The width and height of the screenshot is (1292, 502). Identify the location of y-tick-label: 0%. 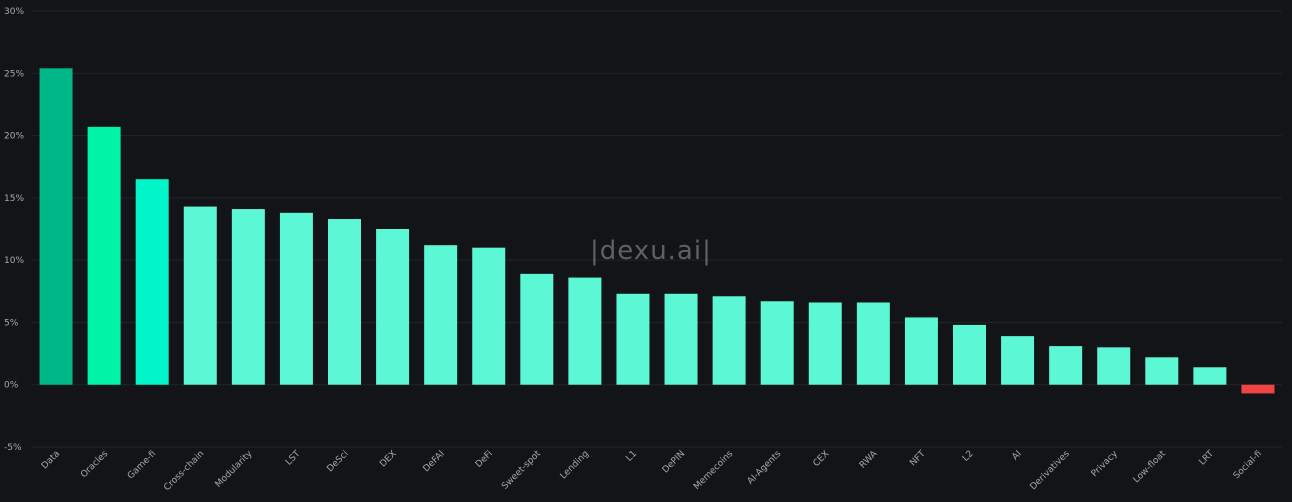
(11, 386).